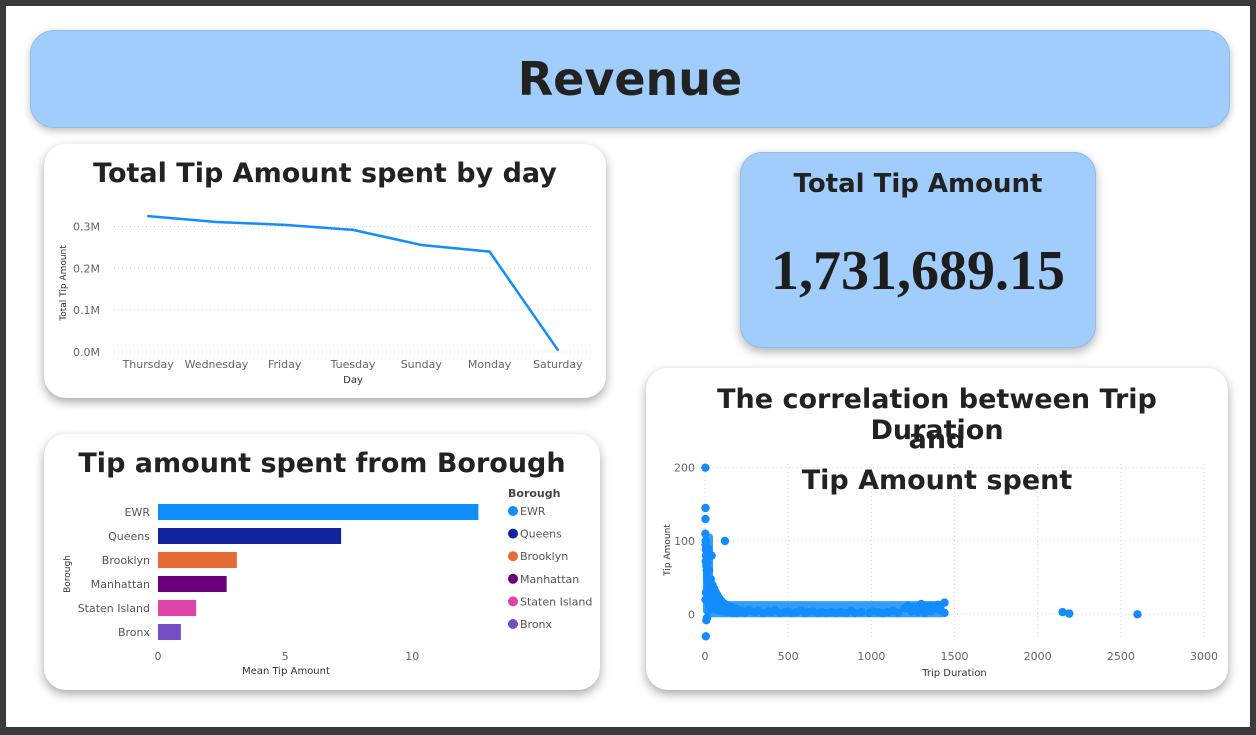 This screenshot has height=735, width=1256. What do you see at coordinates (955, 656) in the screenshot?
I see `scatter-x-tick: 1500` at bounding box center [955, 656].